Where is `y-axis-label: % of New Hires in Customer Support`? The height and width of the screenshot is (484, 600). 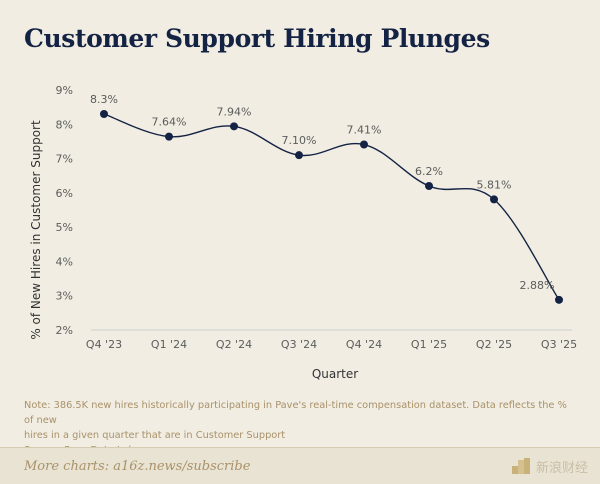 y-axis-label: % of New Hires in Customer Support is located at coordinates (36, 230).